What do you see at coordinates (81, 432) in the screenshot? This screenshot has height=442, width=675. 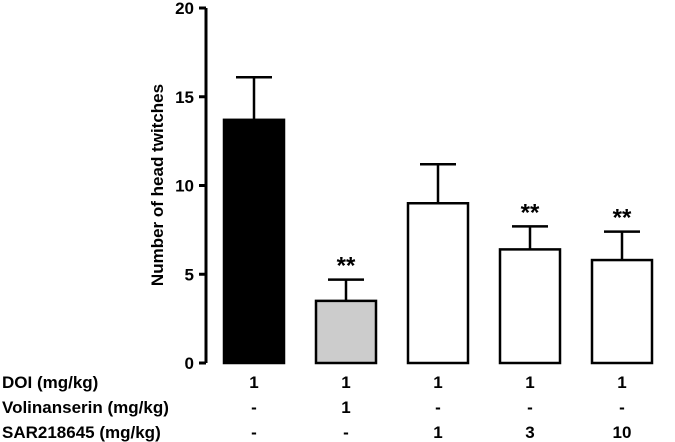 I see `dose-row-label: SAR218645 (mg/kg)` at bounding box center [81, 432].